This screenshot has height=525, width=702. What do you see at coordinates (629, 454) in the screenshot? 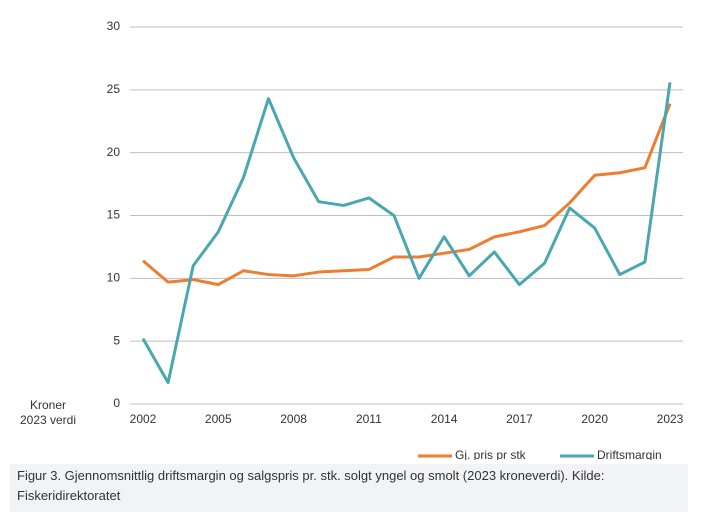
I see `legend-label: Driftsmargin` at bounding box center [629, 454].